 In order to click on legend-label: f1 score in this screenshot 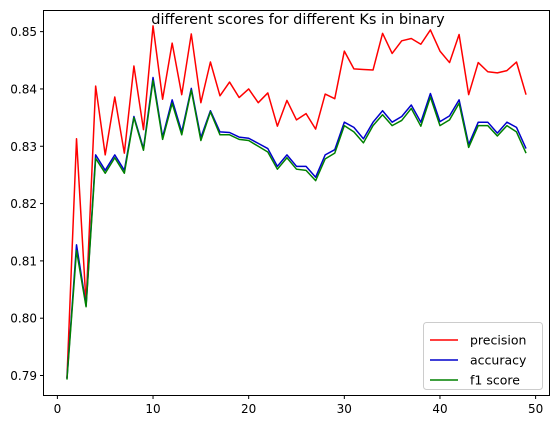, I will do `click(495, 380)`.